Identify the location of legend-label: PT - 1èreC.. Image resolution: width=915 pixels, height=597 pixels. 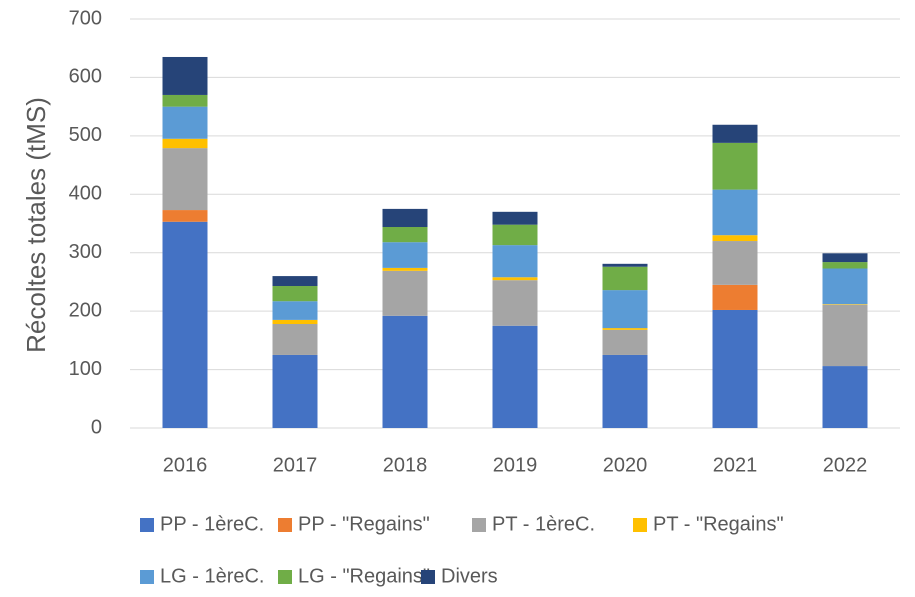
(543, 524).